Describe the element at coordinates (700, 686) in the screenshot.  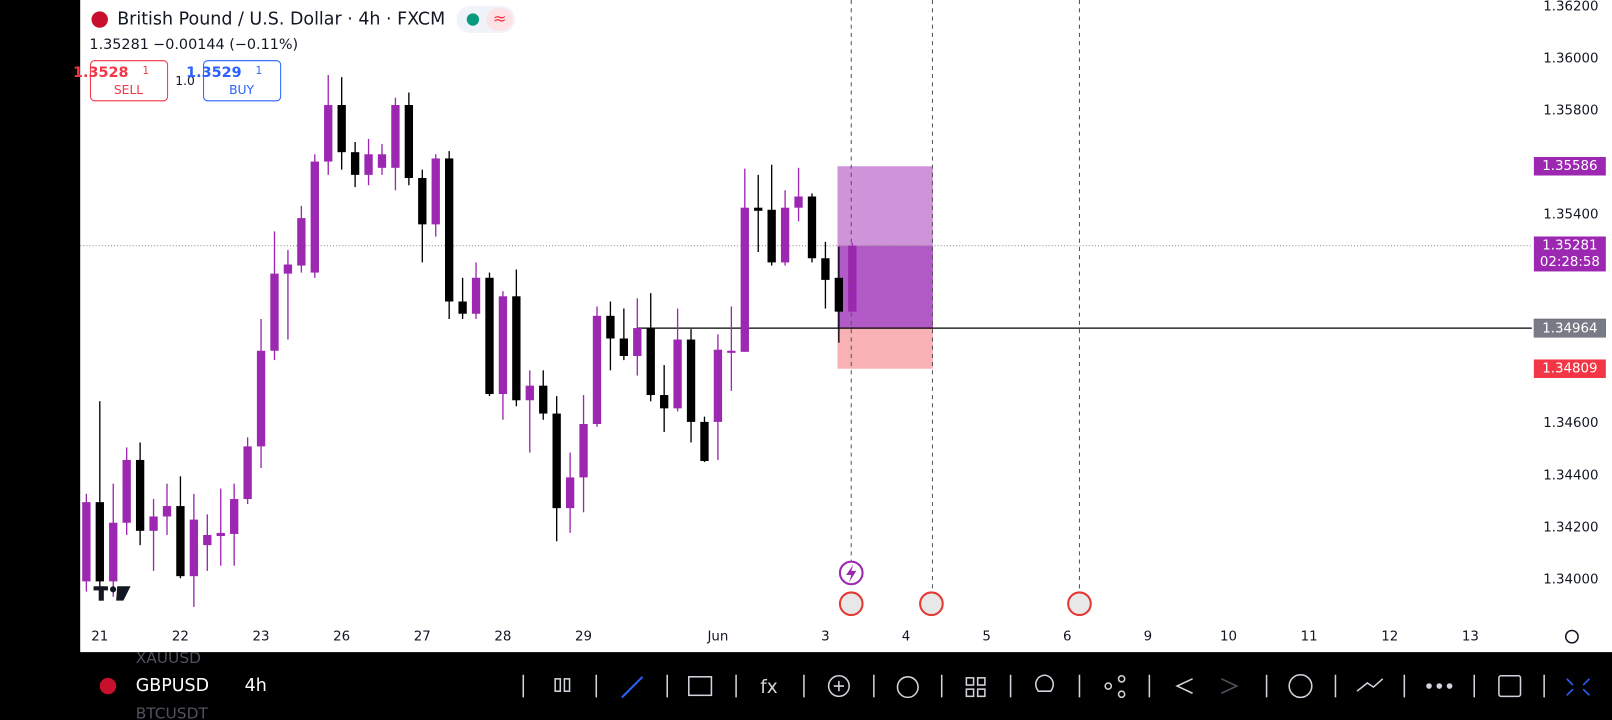
I see `indicator-icon` at that location.